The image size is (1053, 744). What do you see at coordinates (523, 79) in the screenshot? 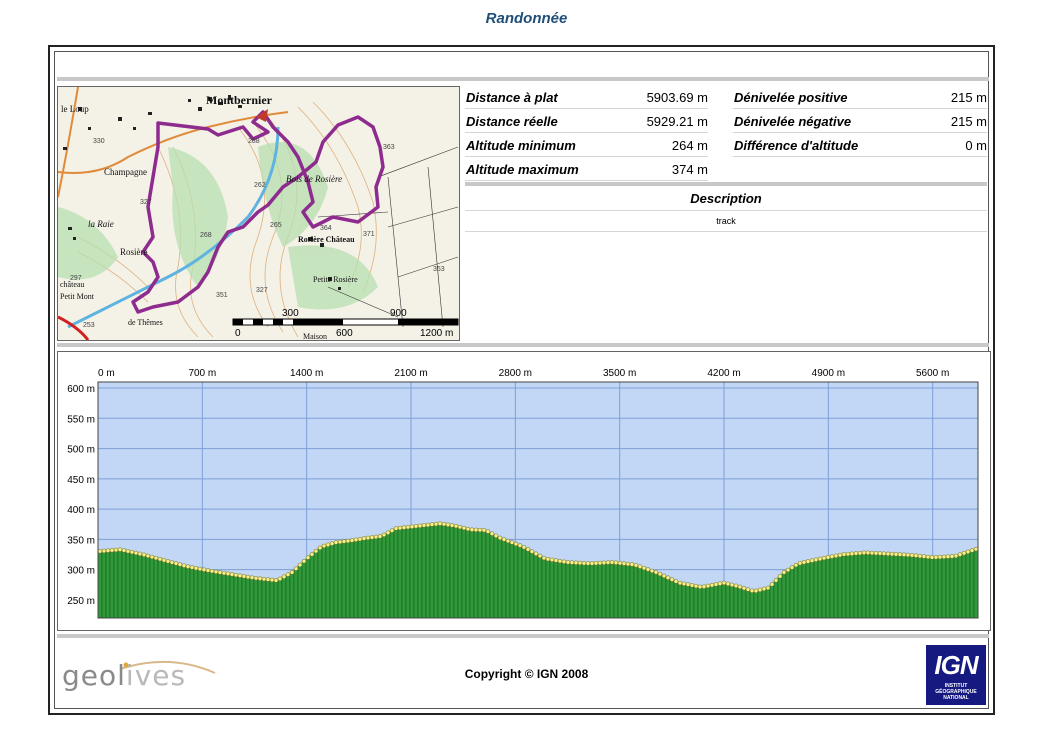
I see `title-divider` at bounding box center [523, 79].